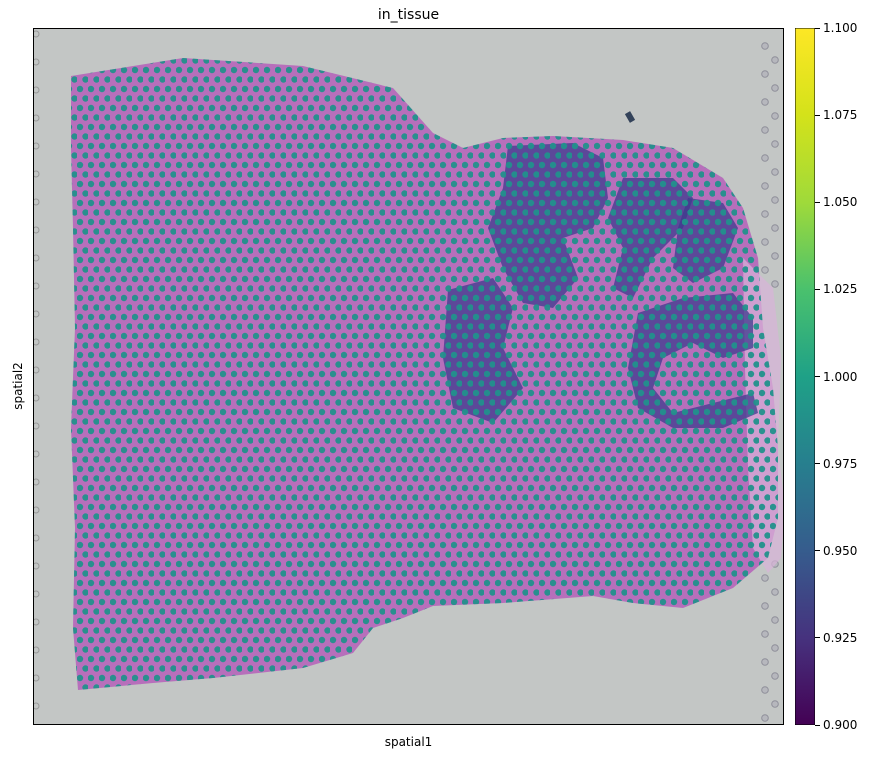 This screenshot has width=875, height=758. Describe the element at coordinates (840, 725) in the screenshot. I see `colorbar-tick-label: 0.900` at that location.